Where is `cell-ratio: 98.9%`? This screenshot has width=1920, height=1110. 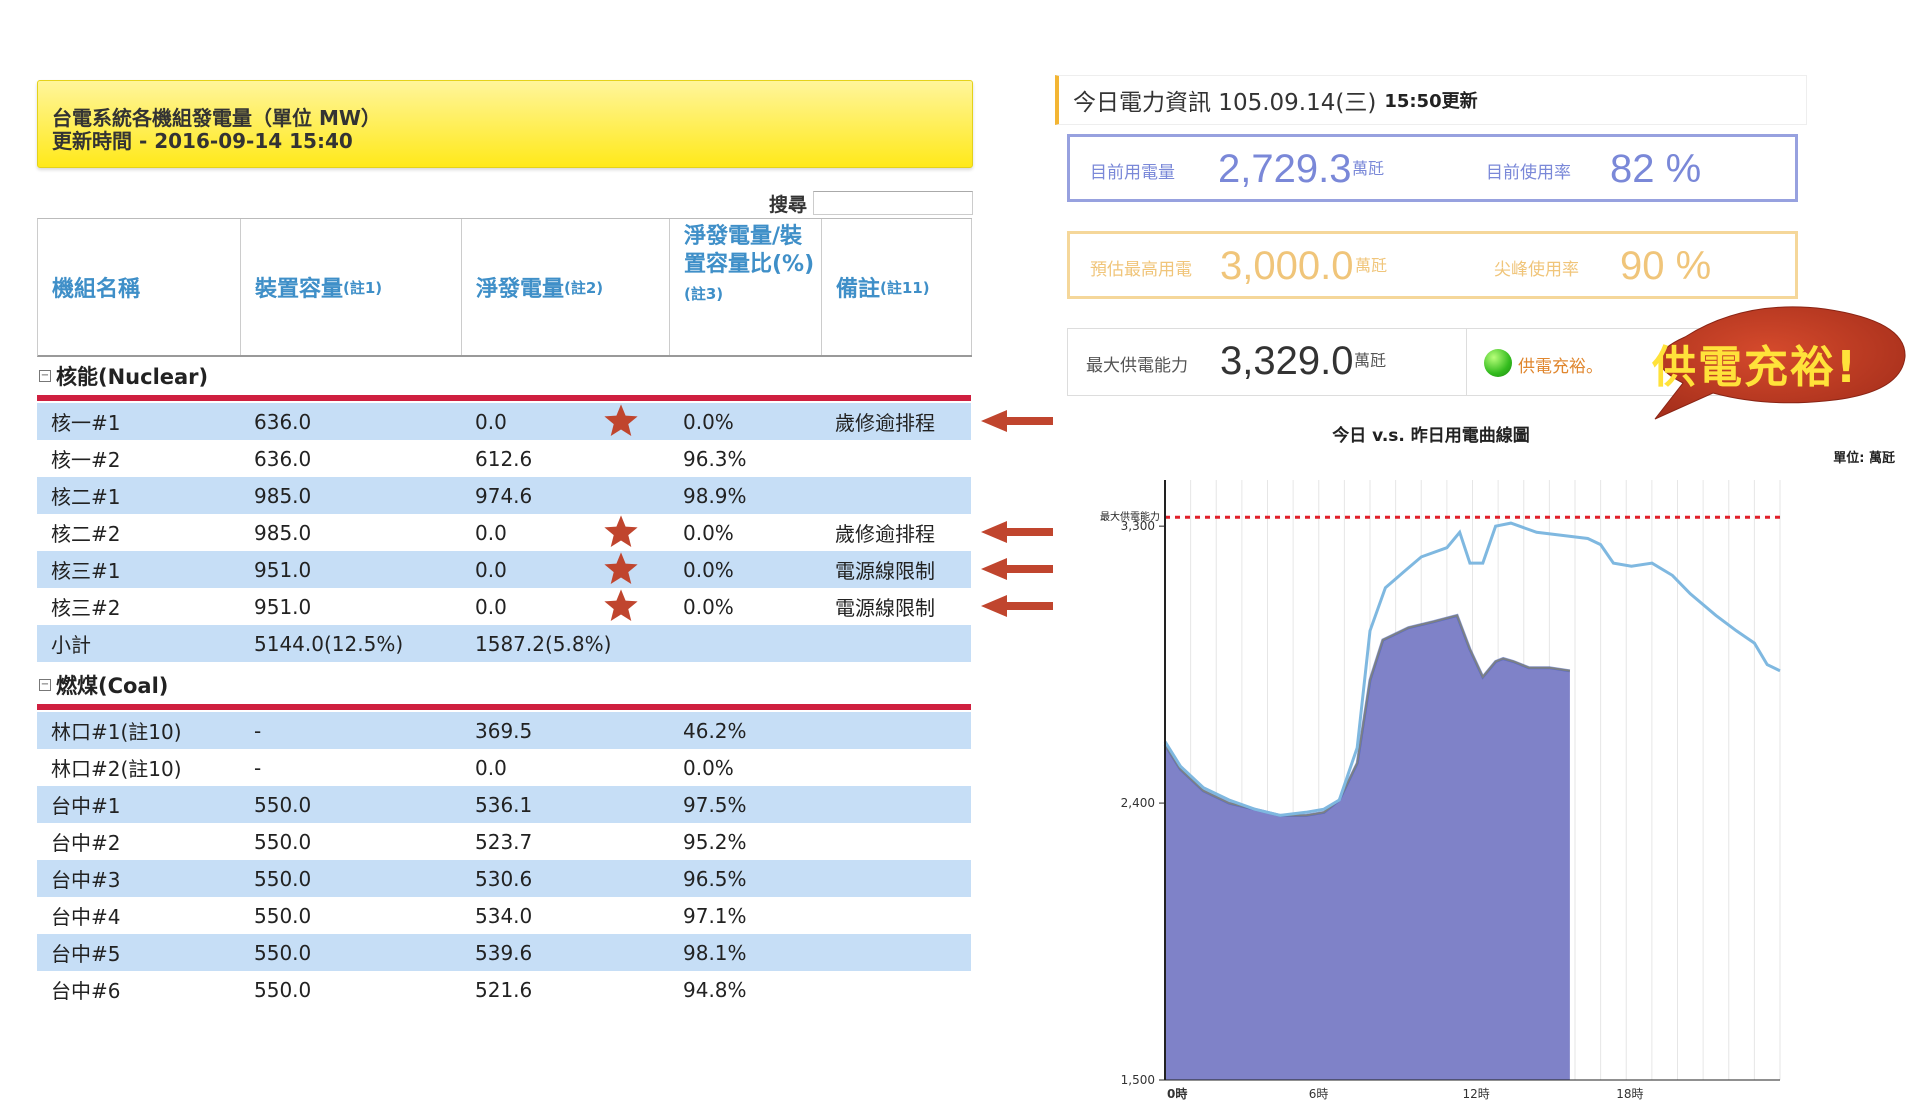 cell-ratio: 98.9% is located at coordinates (715, 495).